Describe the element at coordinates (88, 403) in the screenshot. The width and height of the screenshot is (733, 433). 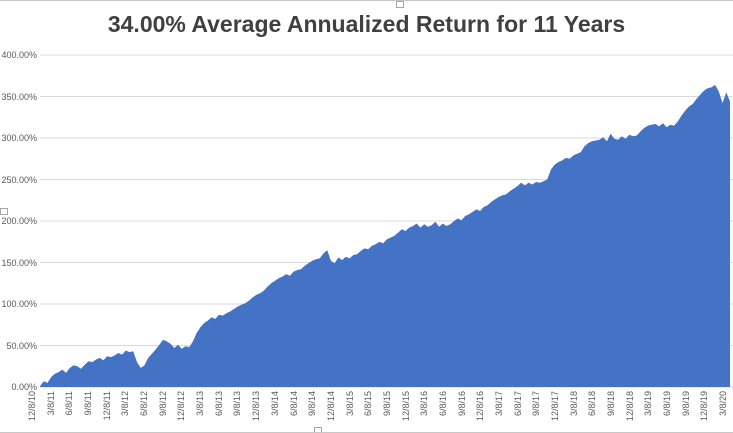
I see `x-axis-tick-label: 9/8/11` at that location.